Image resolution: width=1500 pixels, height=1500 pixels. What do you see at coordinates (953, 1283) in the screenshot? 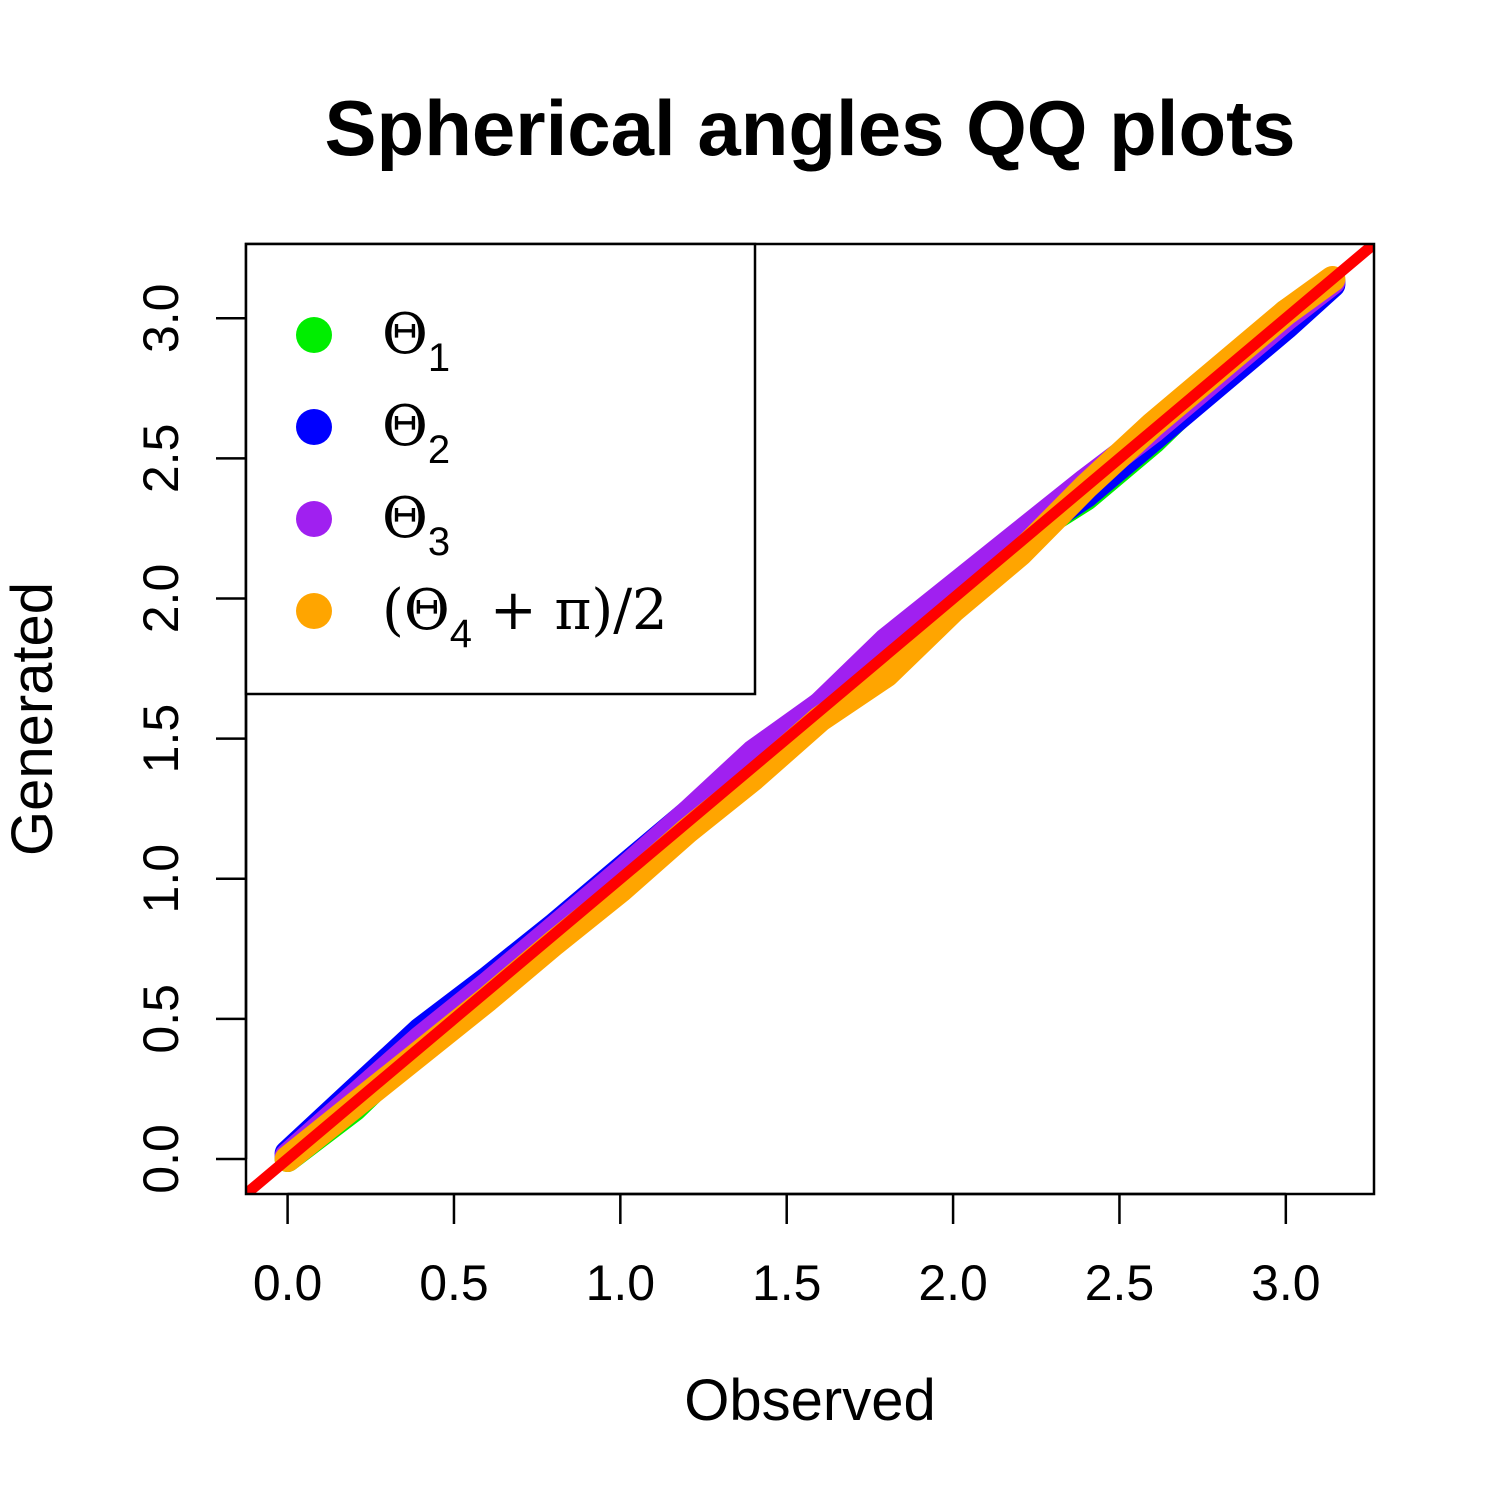
I see `x-tick-label: 2.0` at bounding box center [953, 1283].